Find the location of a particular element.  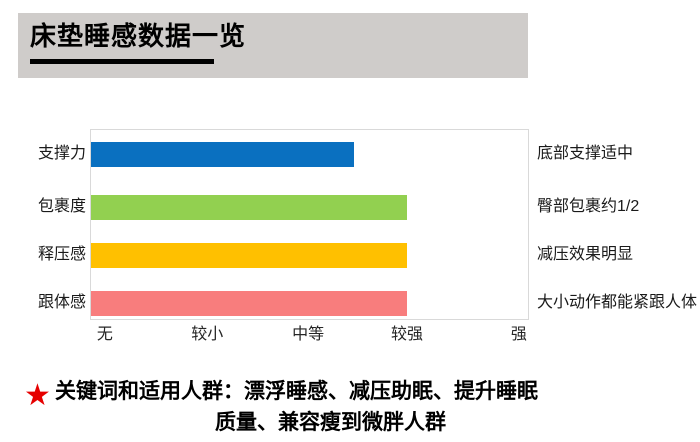

category-label: 包裹度 is located at coordinates (61, 206).